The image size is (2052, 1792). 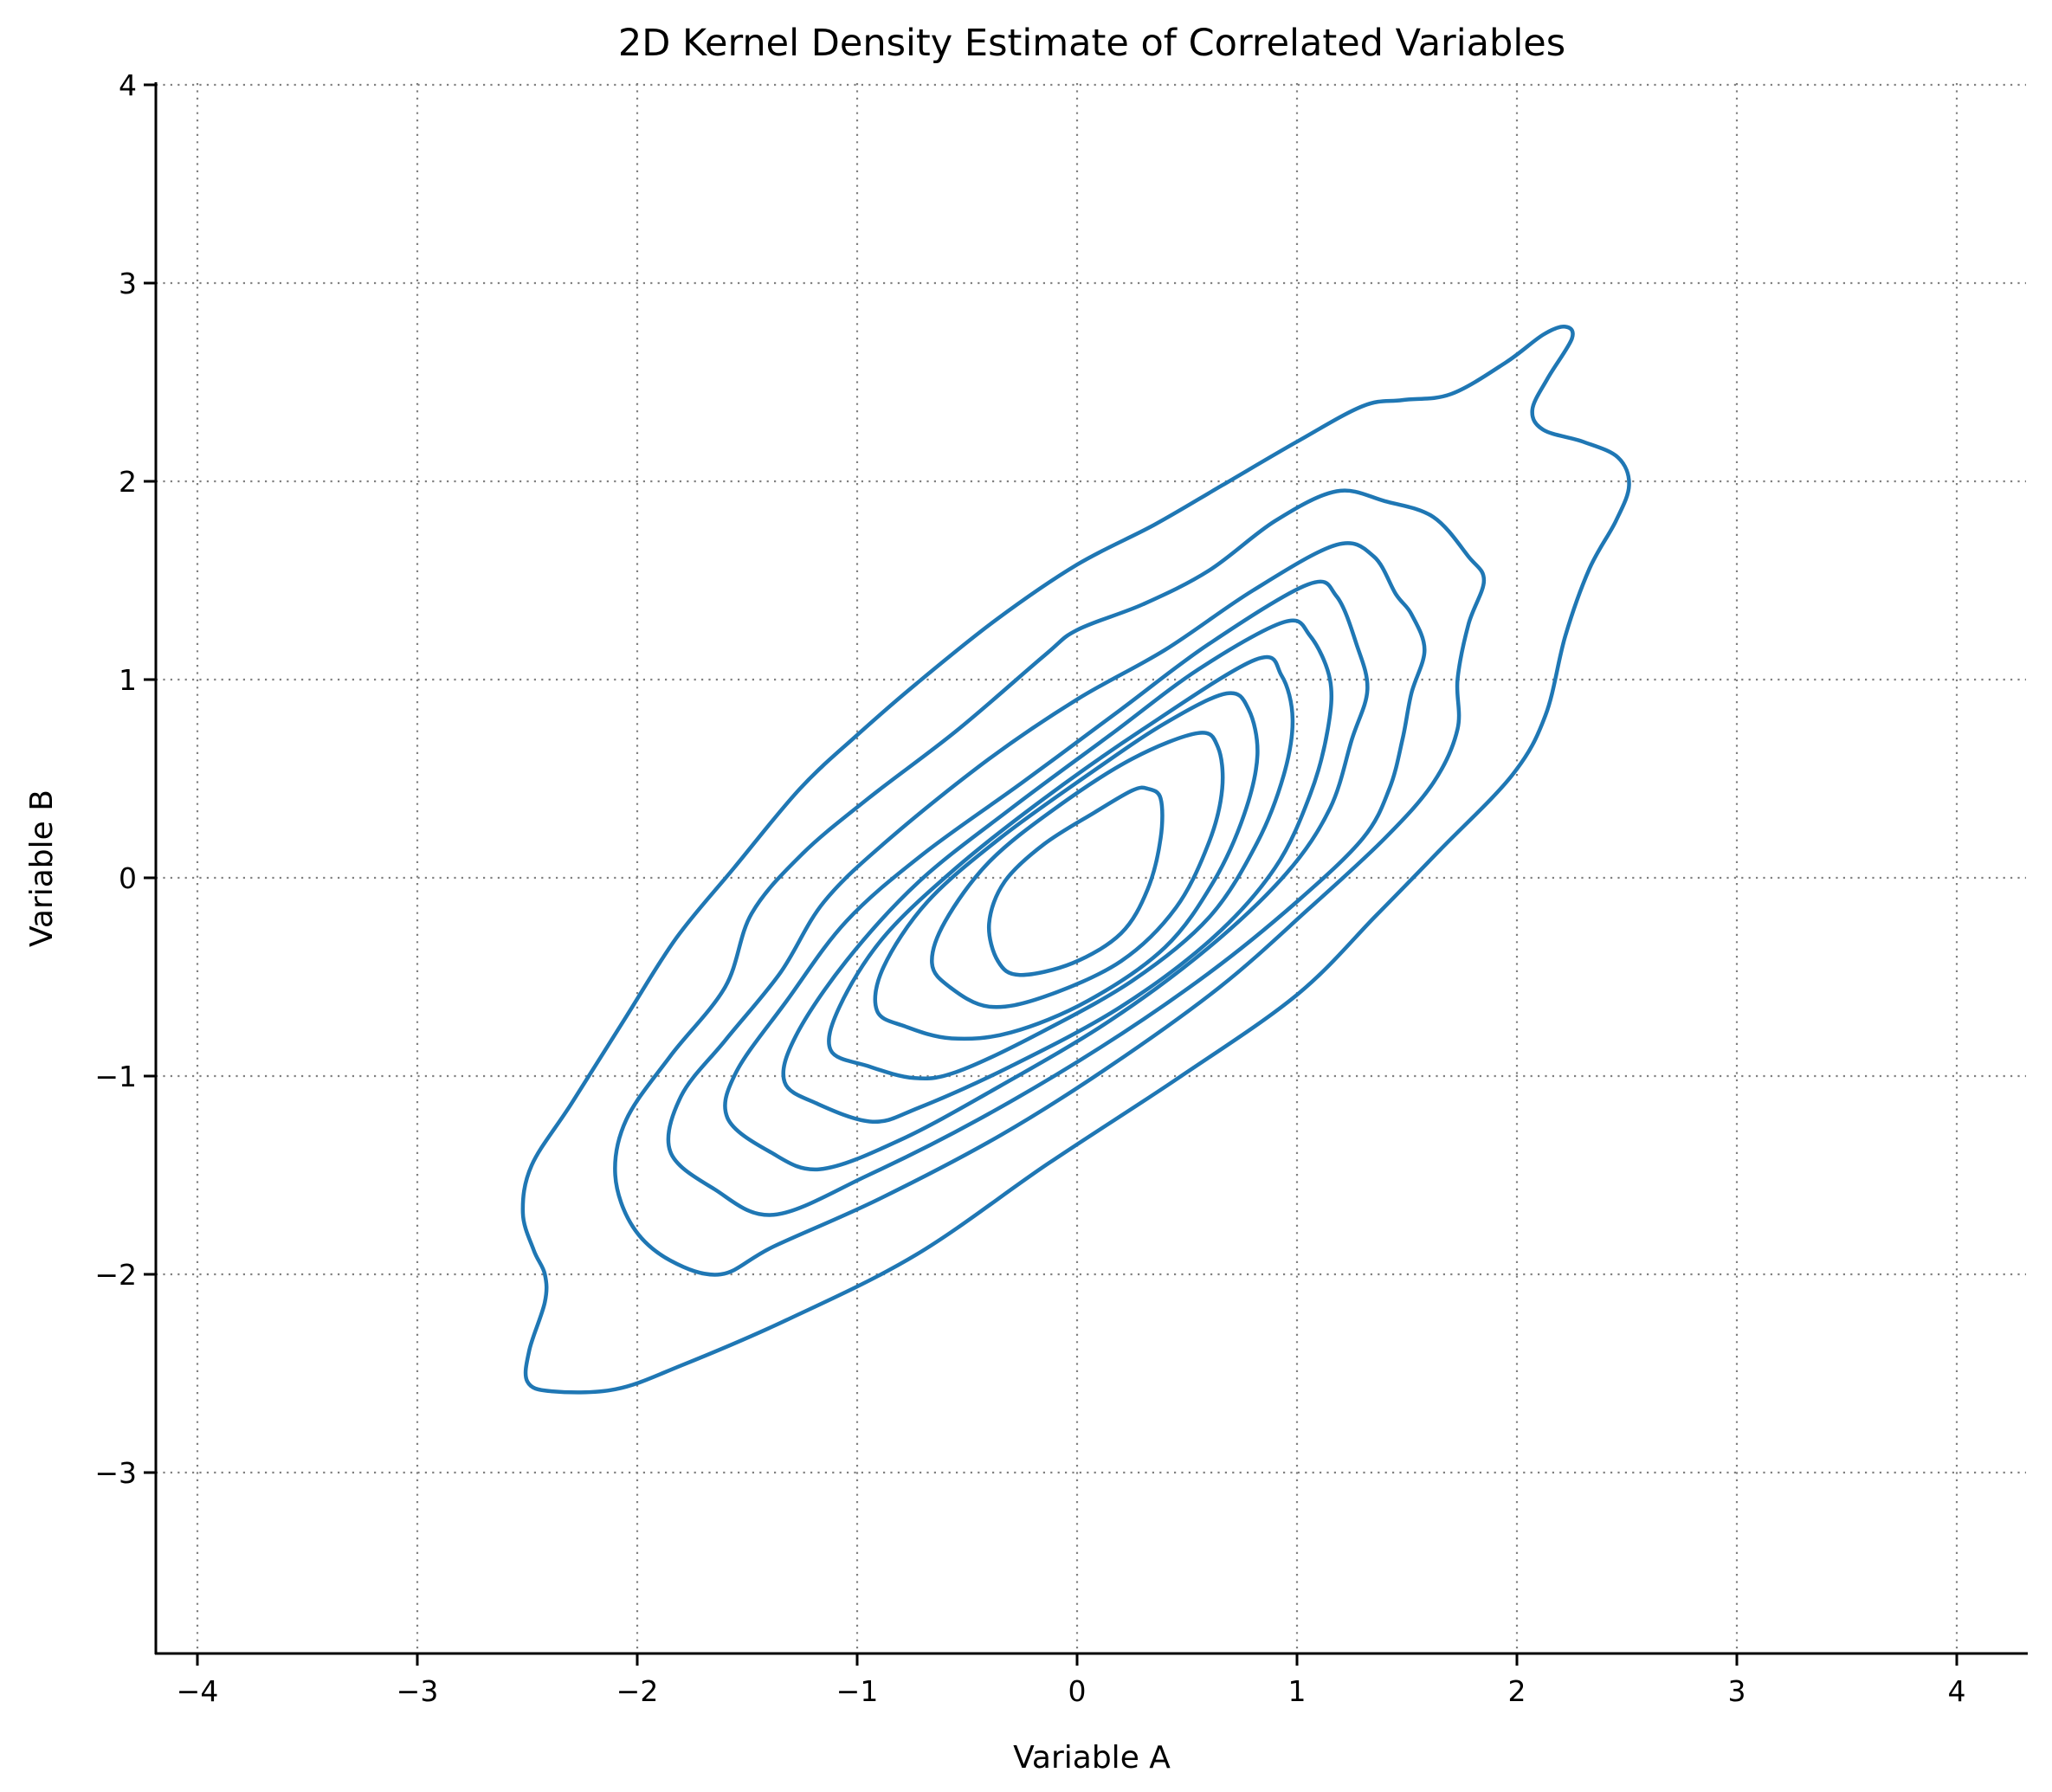 What do you see at coordinates (115, 1076) in the screenshot?
I see `y-tick-label: −1` at bounding box center [115, 1076].